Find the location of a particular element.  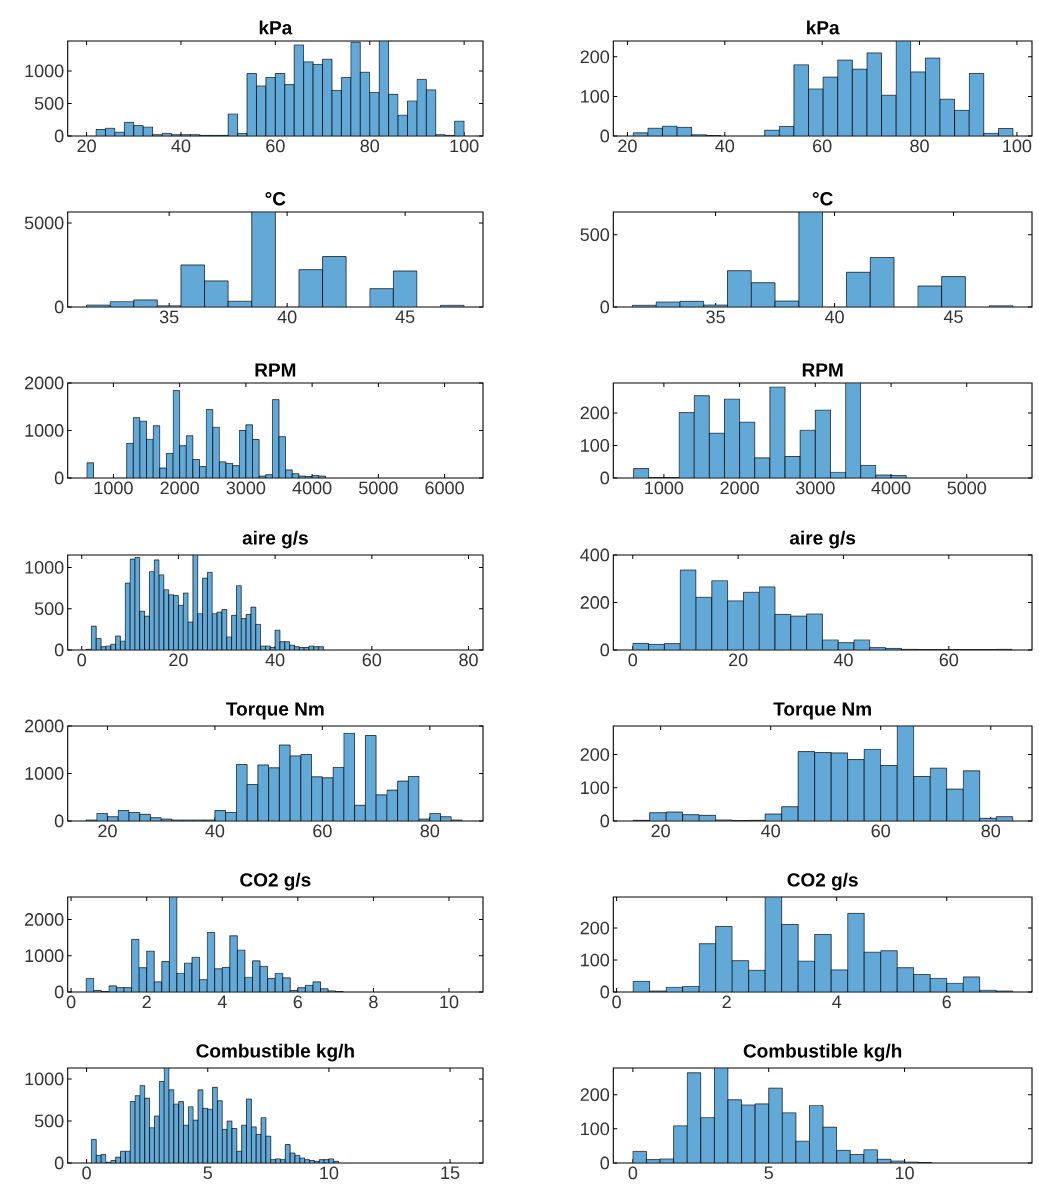

x-tick-label: 2000 is located at coordinates (739, 488).